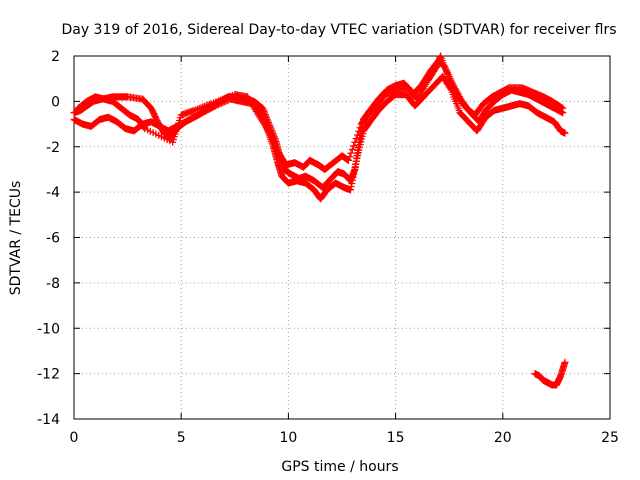 The image size is (640, 480). What do you see at coordinates (503, 438) in the screenshot?
I see `x-tick-label: 20` at bounding box center [503, 438].